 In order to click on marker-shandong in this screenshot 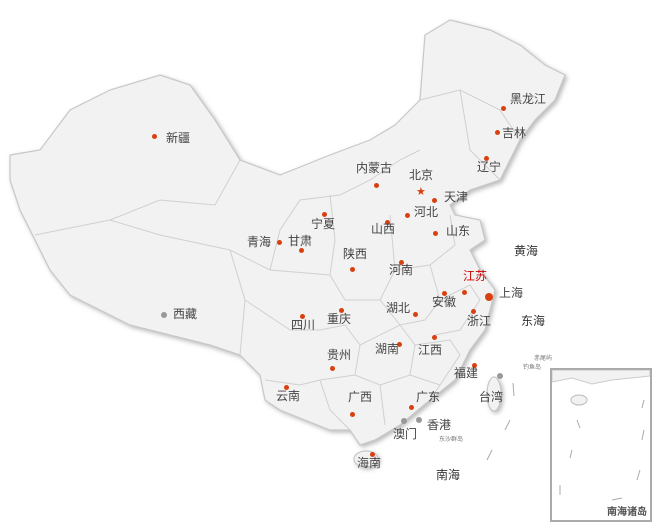, I will do `click(435, 233)`.